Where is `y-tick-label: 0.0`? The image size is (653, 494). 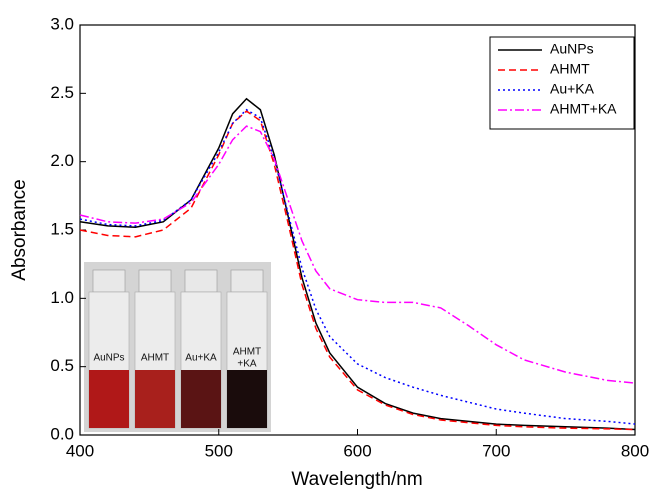
y-tick-label: 0.0 is located at coordinates (62, 433).